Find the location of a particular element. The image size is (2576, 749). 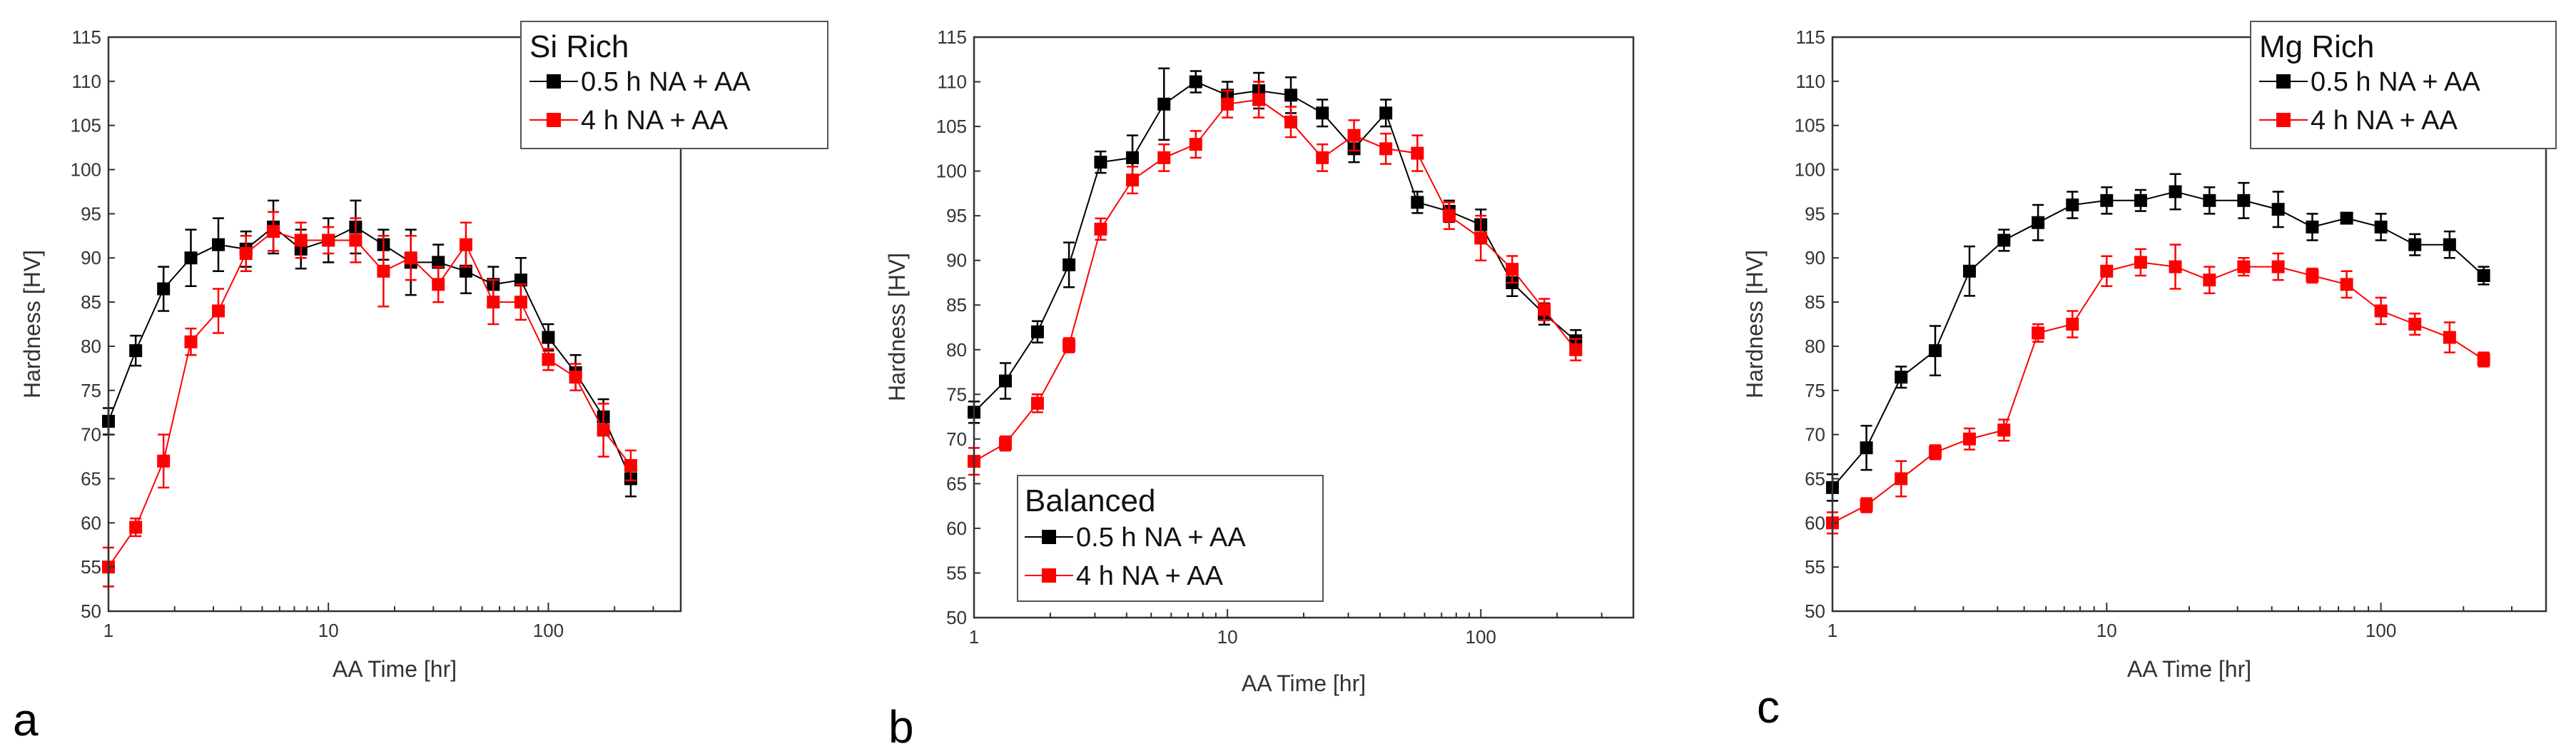

panel-label-b: b is located at coordinates (901, 725).